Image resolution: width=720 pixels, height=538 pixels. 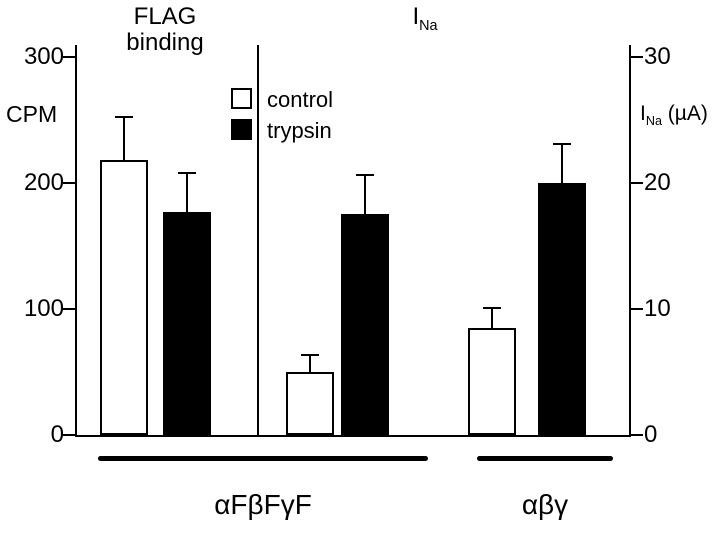 What do you see at coordinates (684, 113) in the screenshot?
I see `right-axis-title-unit: (µA)` at bounding box center [684, 113].